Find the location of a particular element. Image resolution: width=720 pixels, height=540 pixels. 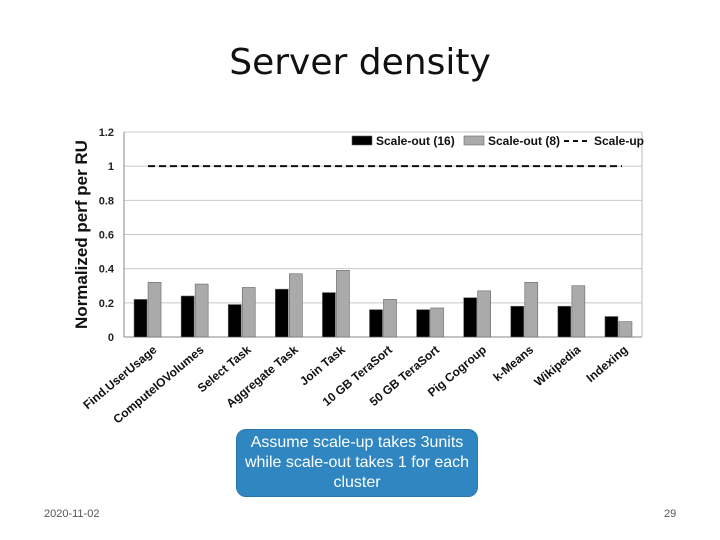

y-axis-label: Normalized perf per RU is located at coordinates (81, 234).